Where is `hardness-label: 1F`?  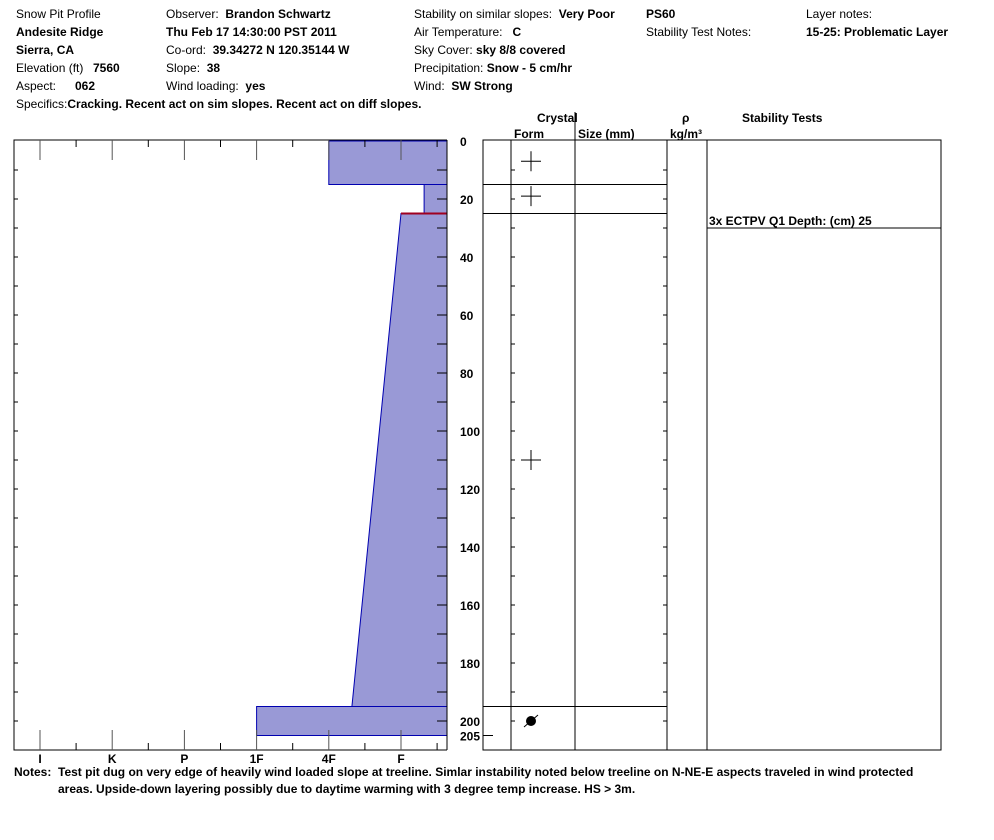
hardness-label: 1F is located at coordinates (257, 759).